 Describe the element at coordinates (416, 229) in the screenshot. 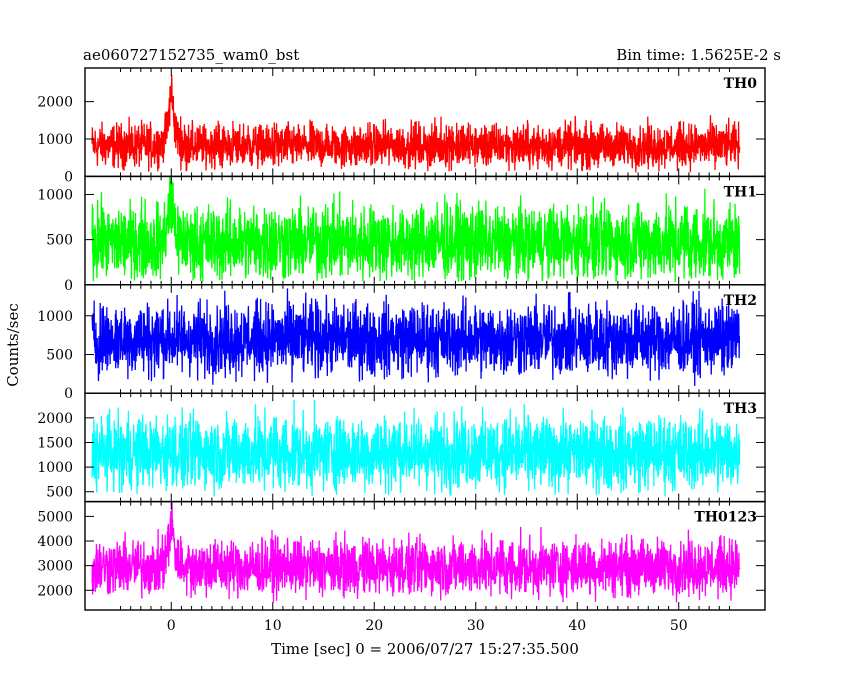

I see `series-th1` at that location.